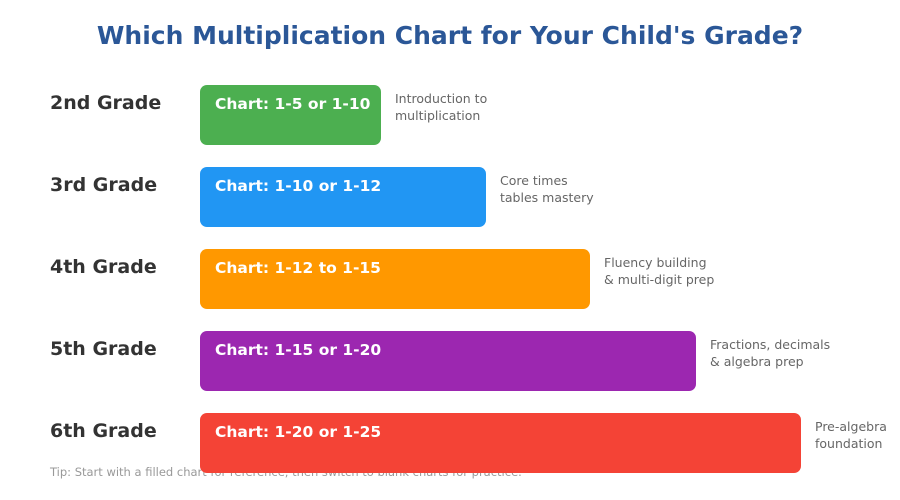  What do you see at coordinates (298, 186) in the screenshot?
I see `chart-range-label: Chart: 1-10 or 1-12` at bounding box center [298, 186].